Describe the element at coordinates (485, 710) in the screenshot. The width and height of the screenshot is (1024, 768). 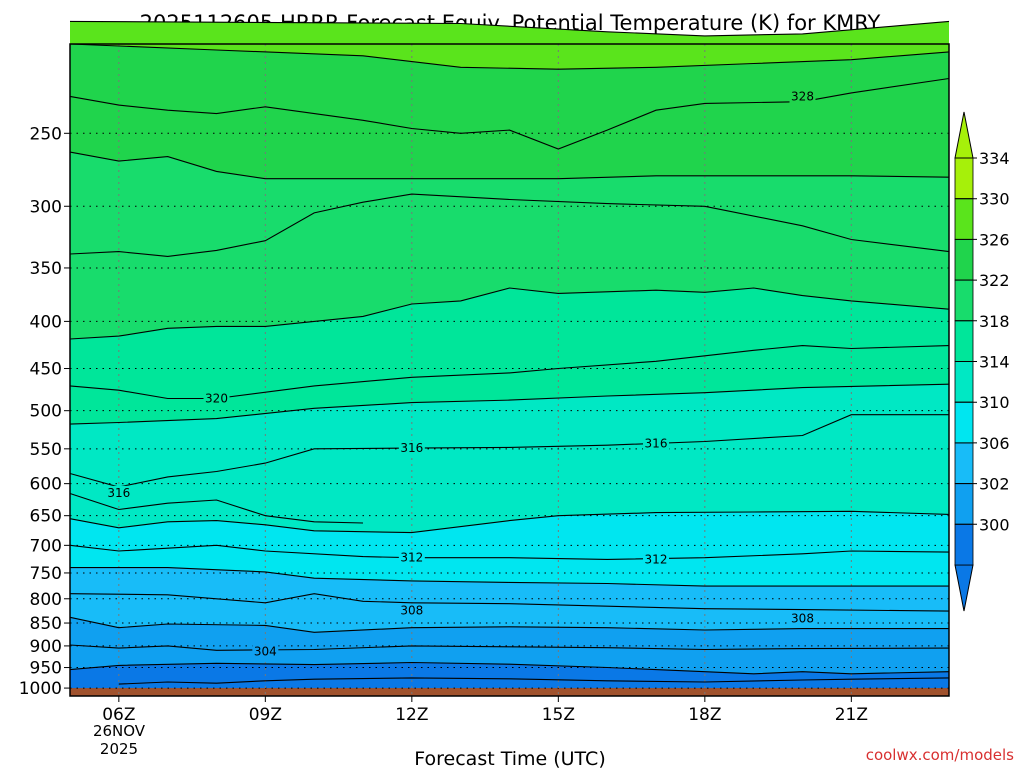
I see `x-axis: 06Z 09Z 12Z 15Z 18Z 21Z` at that location.